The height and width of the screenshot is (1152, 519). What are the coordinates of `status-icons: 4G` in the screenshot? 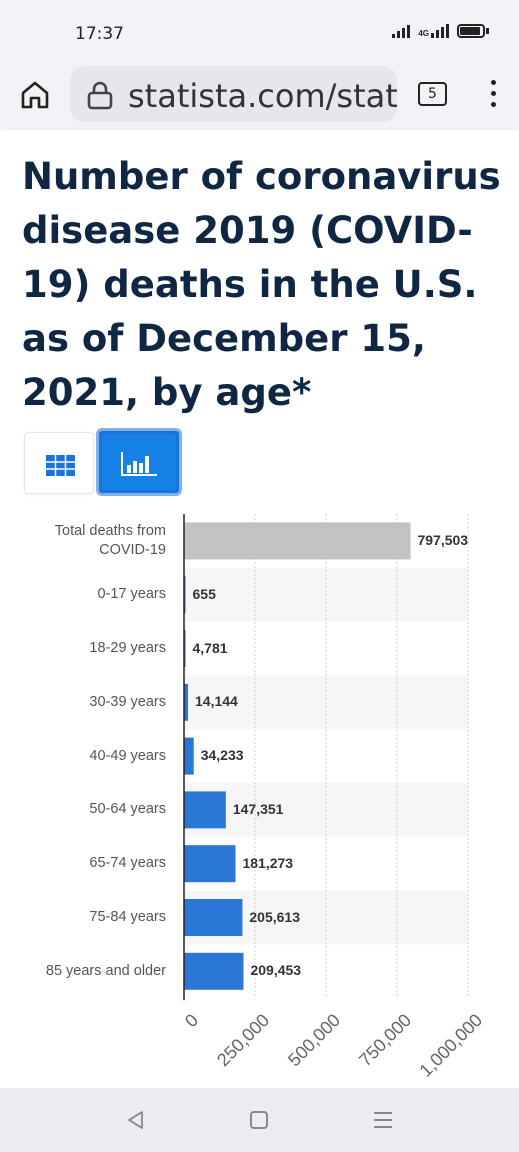 It's located at (440, 31).